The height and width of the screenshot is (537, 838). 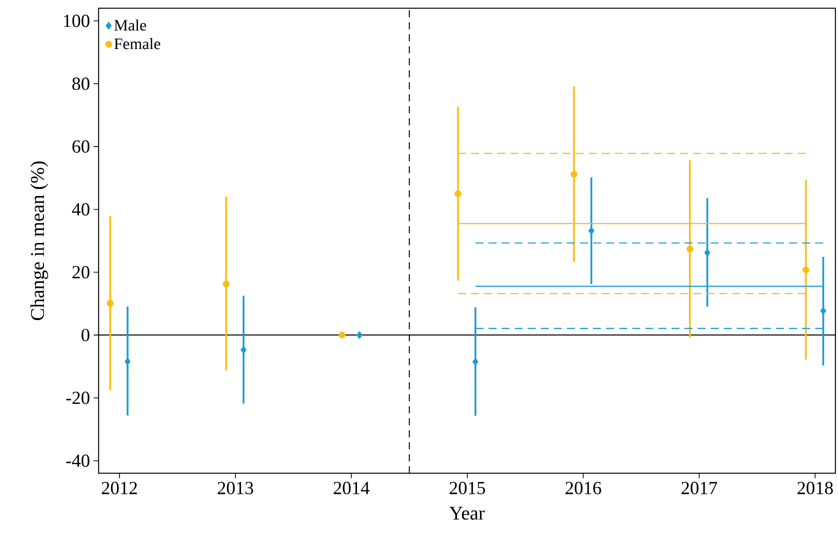 What do you see at coordinates (137, 44) in the screenshot?
I see `legend-label: Female` at bounding box center [137, 44].